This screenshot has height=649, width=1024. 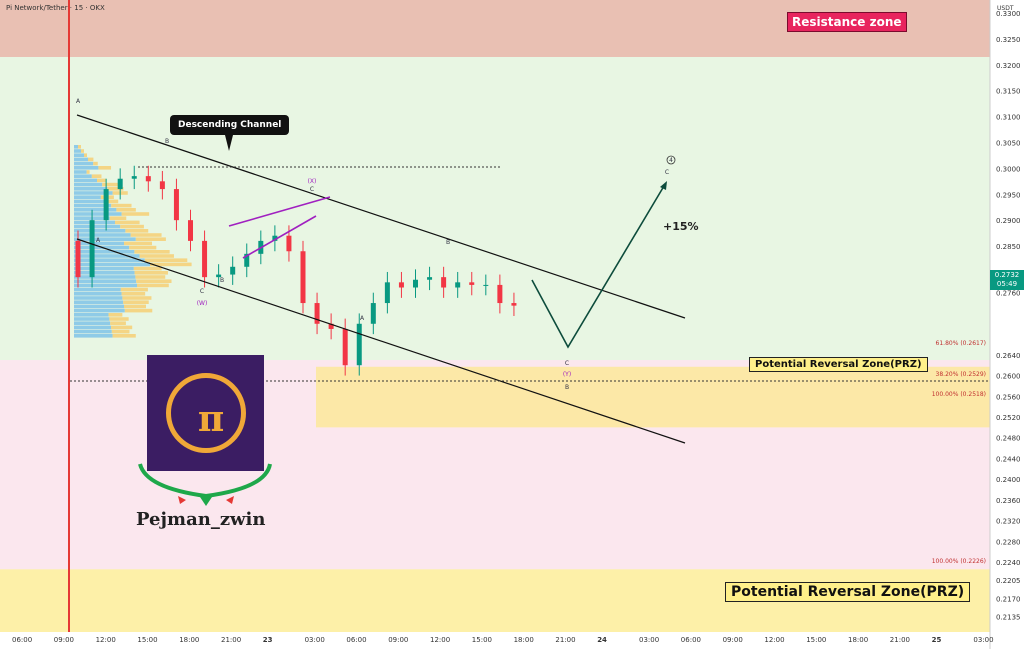 I want to click on time-tick-label: 12:00, so click(x=440, y=640).